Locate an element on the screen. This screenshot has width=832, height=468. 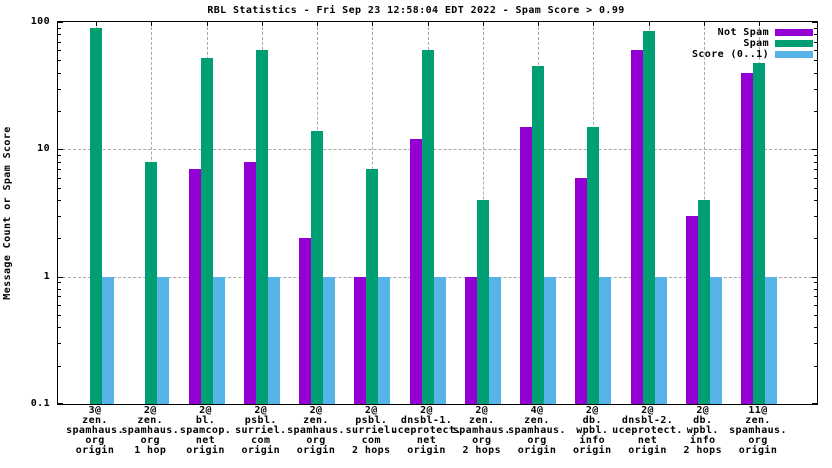
legend-row: Spam is located at coordinates (752, 43).